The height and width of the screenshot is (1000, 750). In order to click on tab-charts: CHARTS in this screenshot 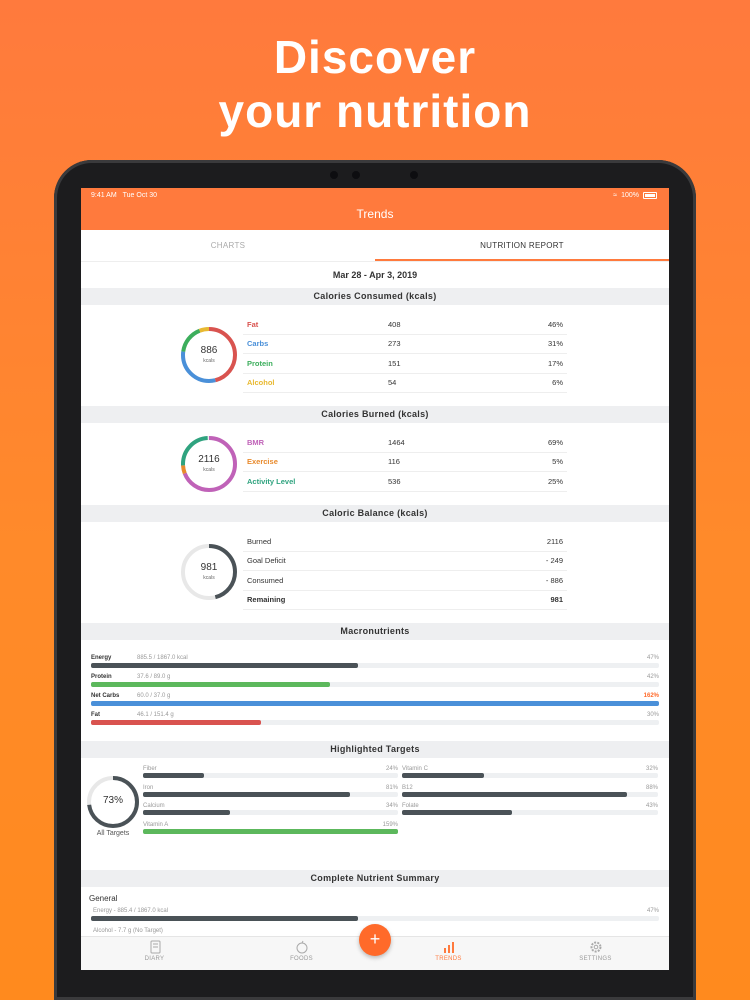, I will do `click(228, 245)`.